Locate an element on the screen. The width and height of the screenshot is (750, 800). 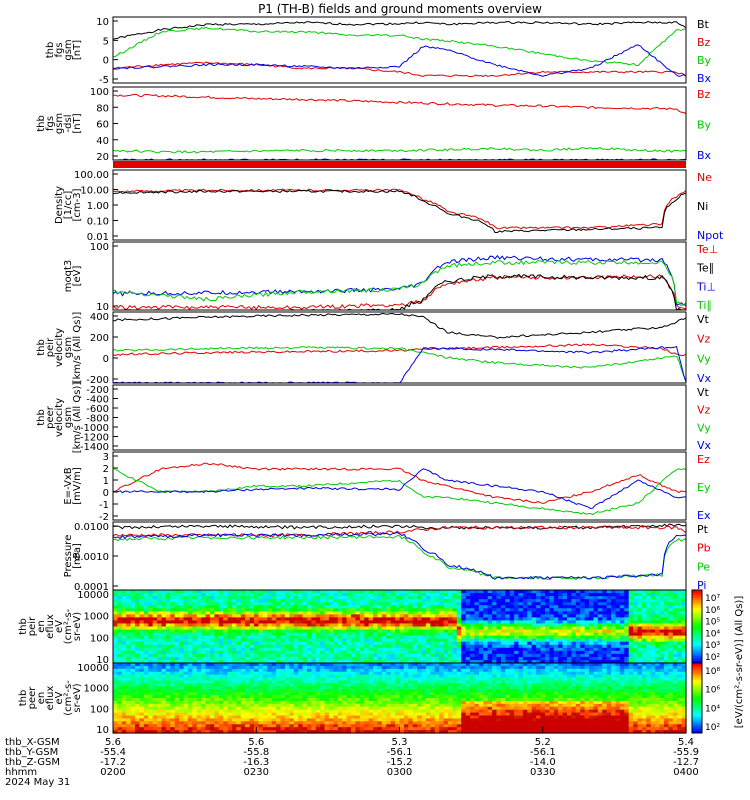
panel-4-ylabel-line: moqt3 is located at coordinates (68, 276).